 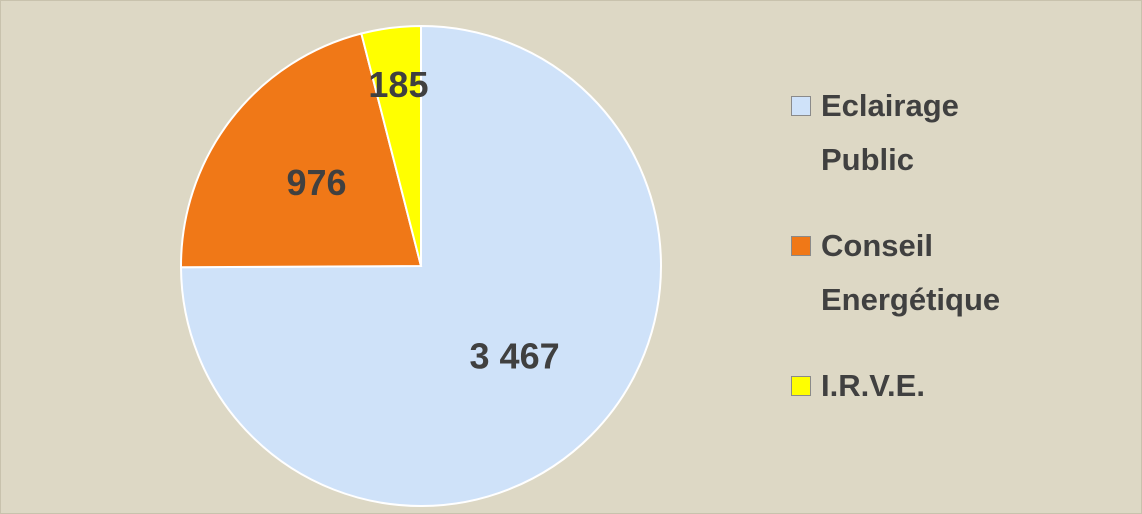 I want to click on legend-item: Eclairage Public, so click(x=921, y=133).